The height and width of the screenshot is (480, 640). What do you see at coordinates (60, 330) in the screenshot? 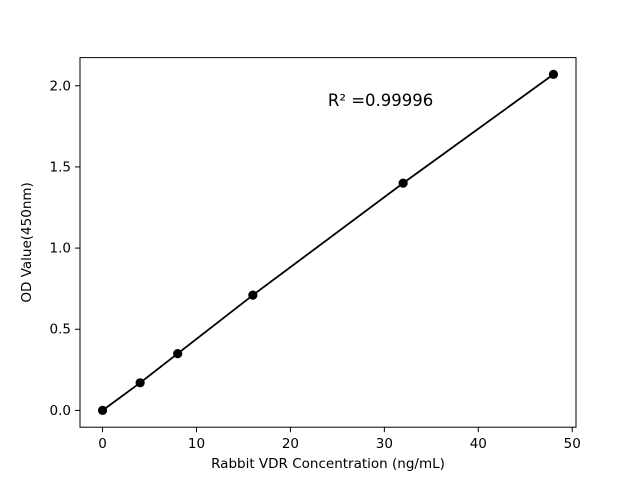
I see `y-tick-label: 0.5` at bounding box center [60, 330].